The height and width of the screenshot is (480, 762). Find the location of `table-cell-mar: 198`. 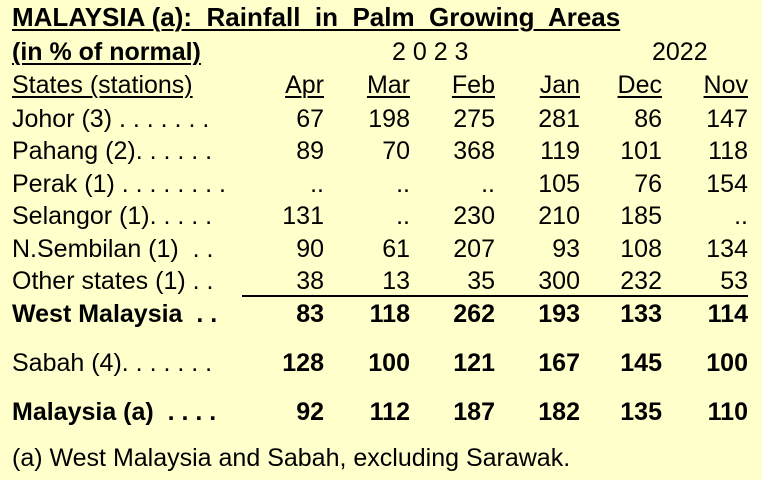

table-cell-mar: 198 is located at coordinates (389, 119).